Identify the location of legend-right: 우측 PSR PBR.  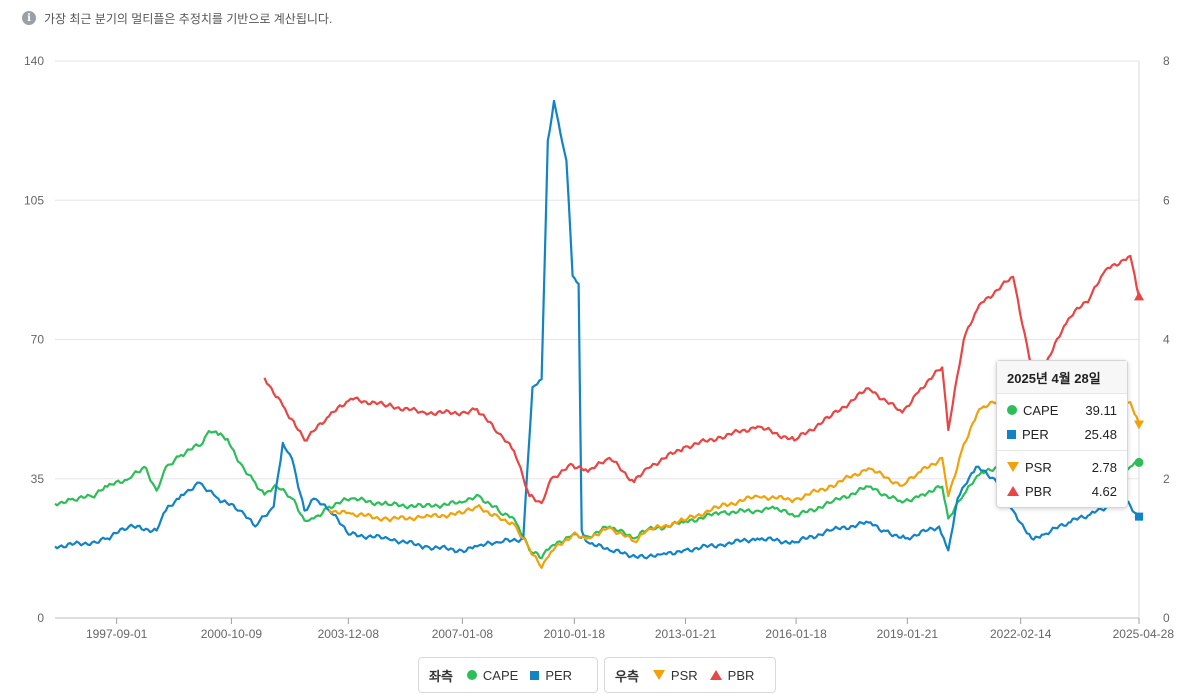
(690, 675).